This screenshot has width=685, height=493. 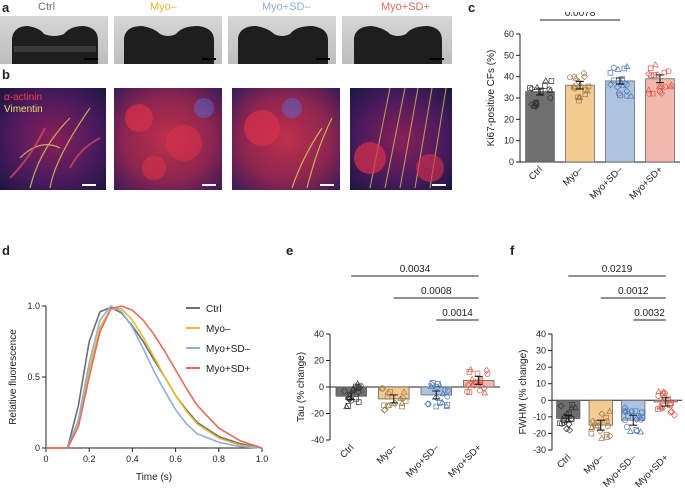 I want to click on bar, so click(x=620, y=121).